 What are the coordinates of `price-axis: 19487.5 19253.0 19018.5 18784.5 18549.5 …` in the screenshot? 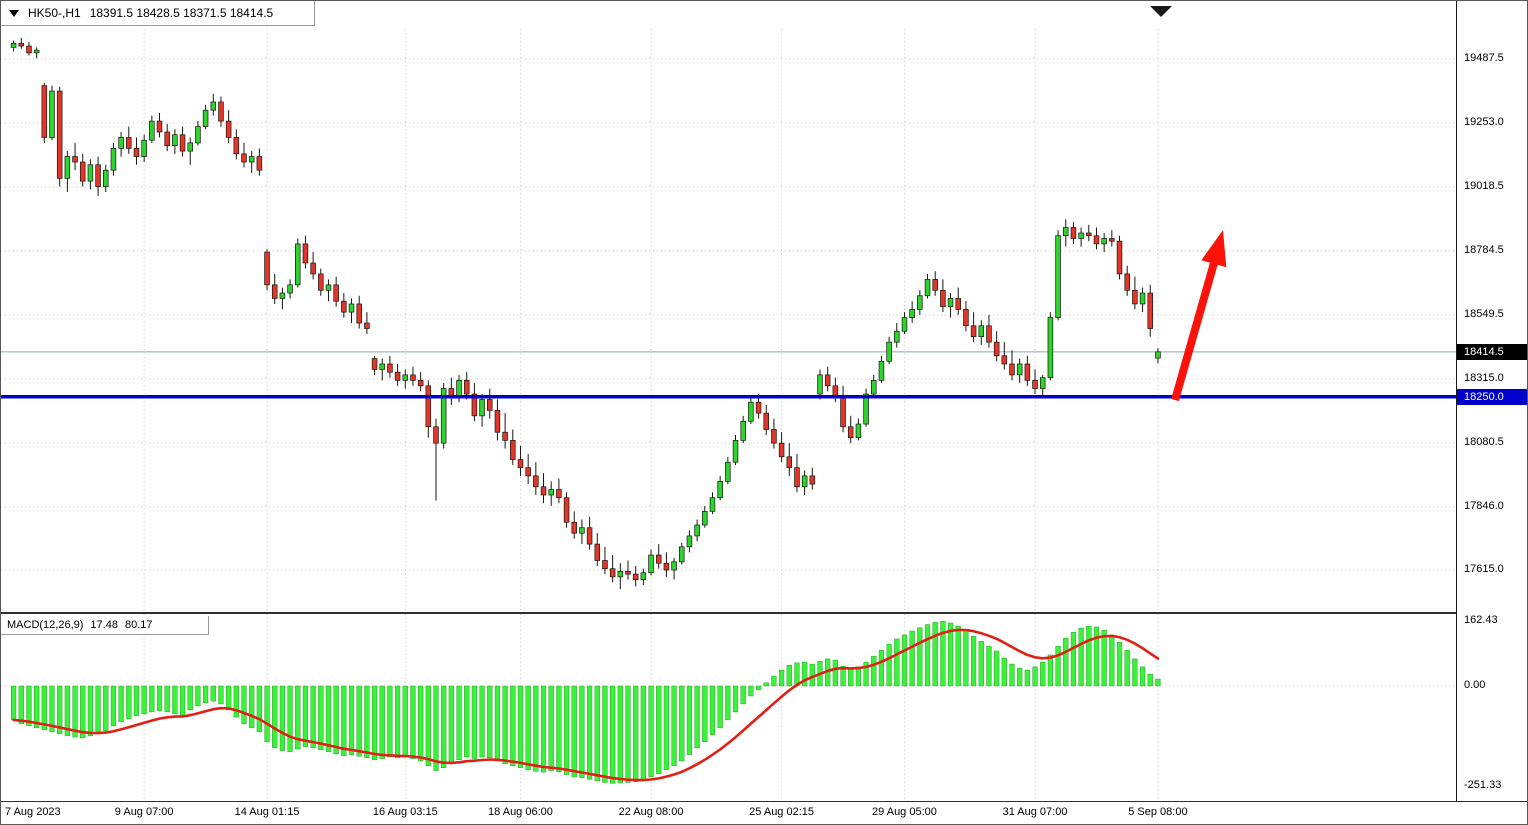 It's located at (1491, 401).